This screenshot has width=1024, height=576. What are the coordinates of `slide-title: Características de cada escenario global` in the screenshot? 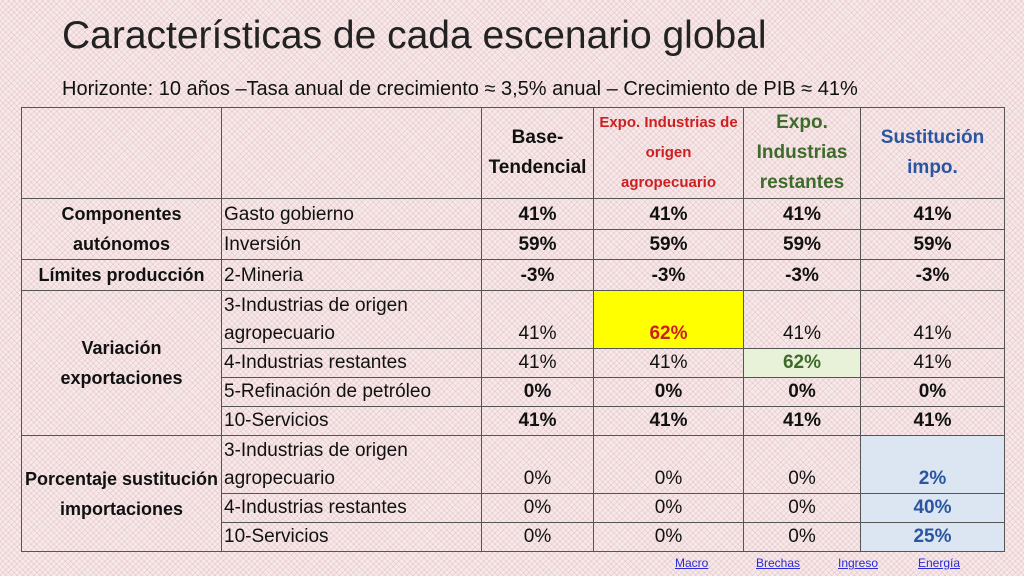 It's located at (414, 35).